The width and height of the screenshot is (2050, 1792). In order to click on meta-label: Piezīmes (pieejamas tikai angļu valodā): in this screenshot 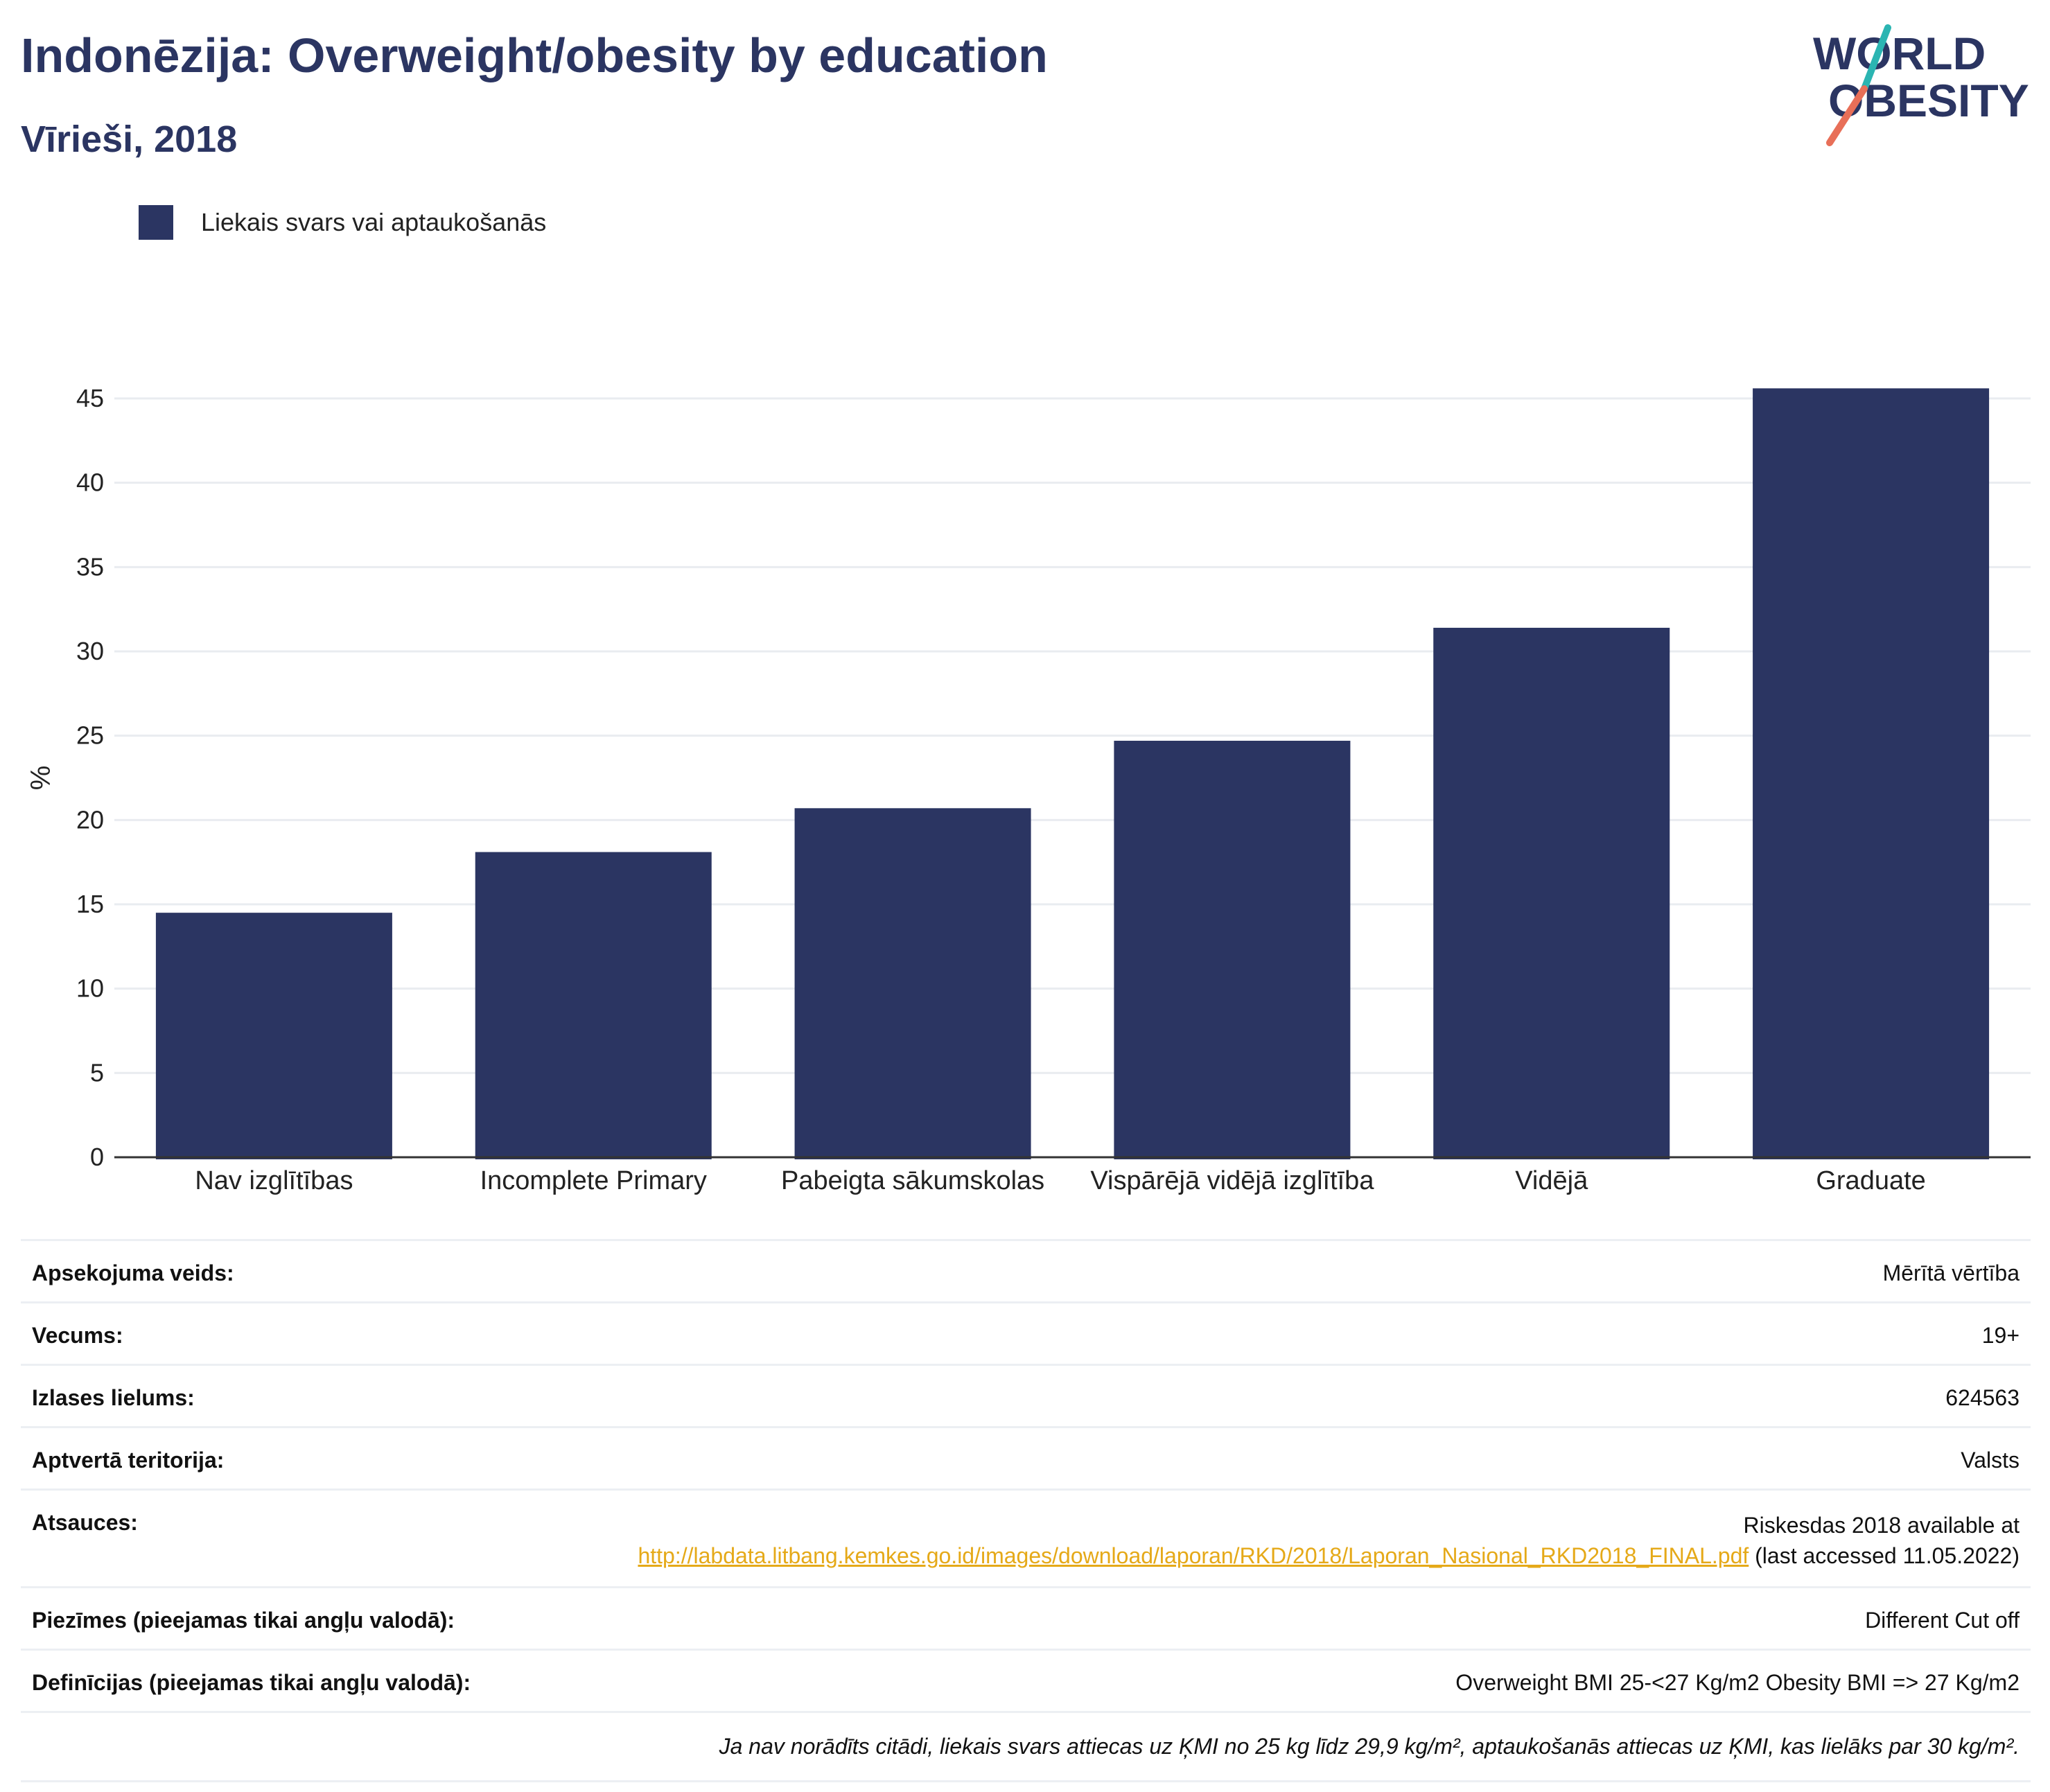, I will do `click(243, 1620)`.